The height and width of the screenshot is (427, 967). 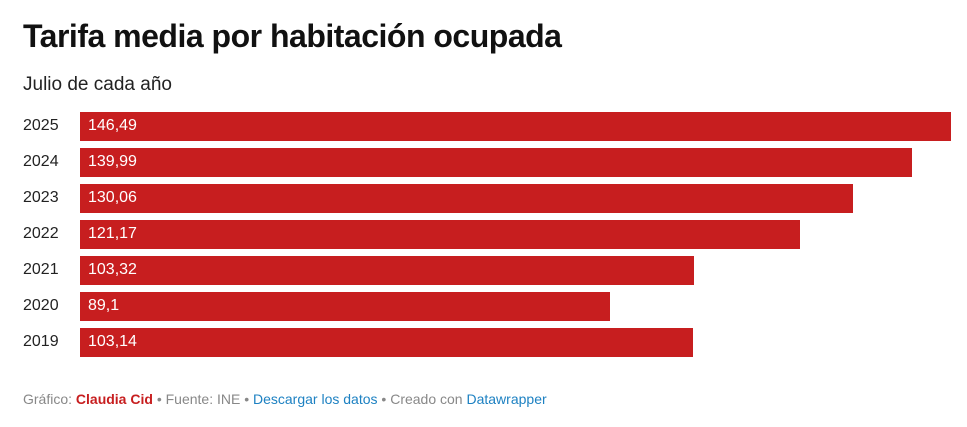 What do you see at coordinates (315, 399) in the screenshot?
I see `download-data-link: Descargar los datos` at bounding box center [315, 399].